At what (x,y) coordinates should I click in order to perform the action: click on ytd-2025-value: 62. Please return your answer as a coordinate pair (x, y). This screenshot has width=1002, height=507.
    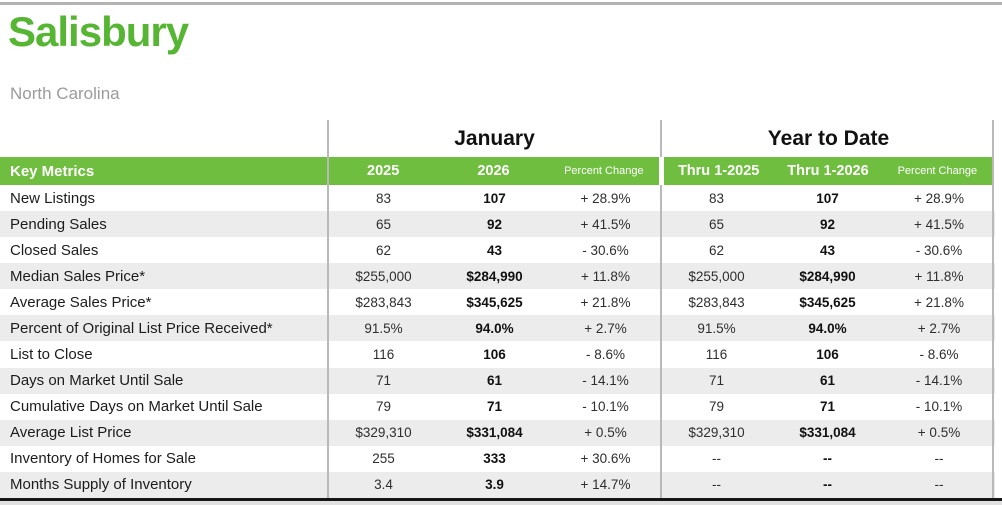
    Looking at the image, I should click on (716, 250).